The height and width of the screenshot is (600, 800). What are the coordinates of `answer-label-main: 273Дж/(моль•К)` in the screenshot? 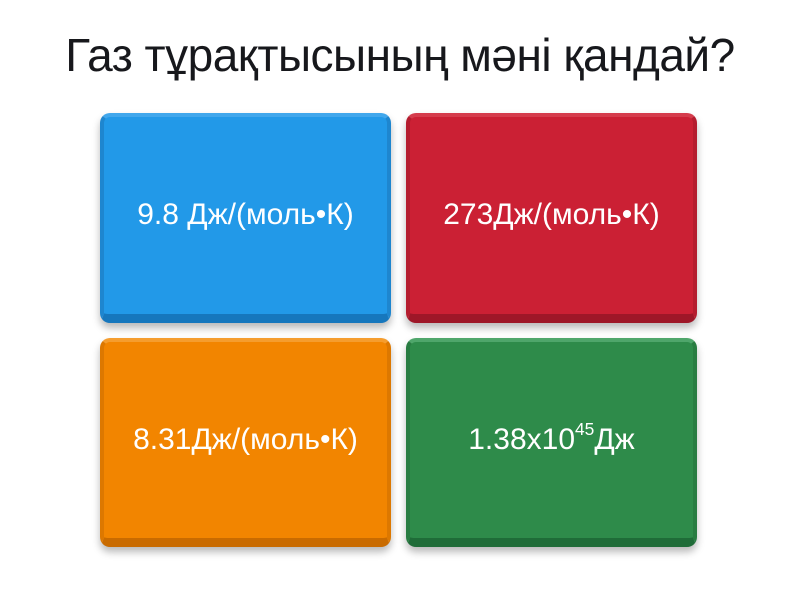 It's located at (551, 214).